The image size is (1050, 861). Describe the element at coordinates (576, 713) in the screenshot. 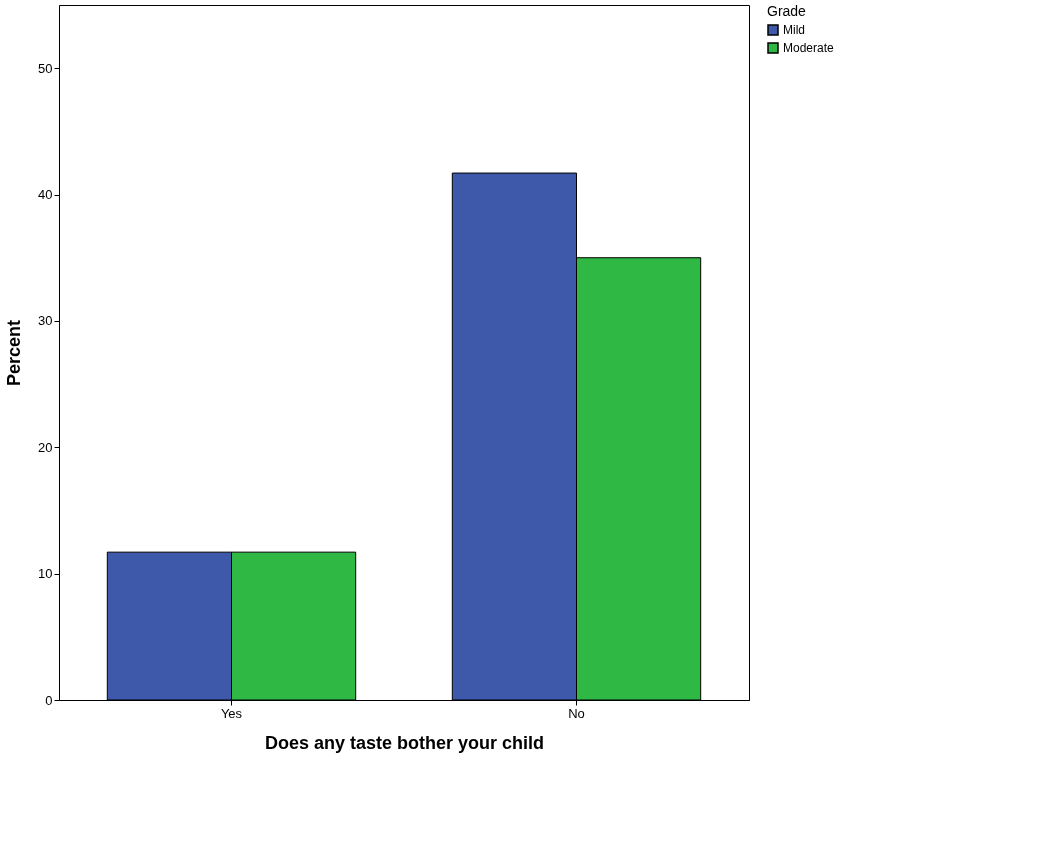

I see `x-tick-label: No` at that location.